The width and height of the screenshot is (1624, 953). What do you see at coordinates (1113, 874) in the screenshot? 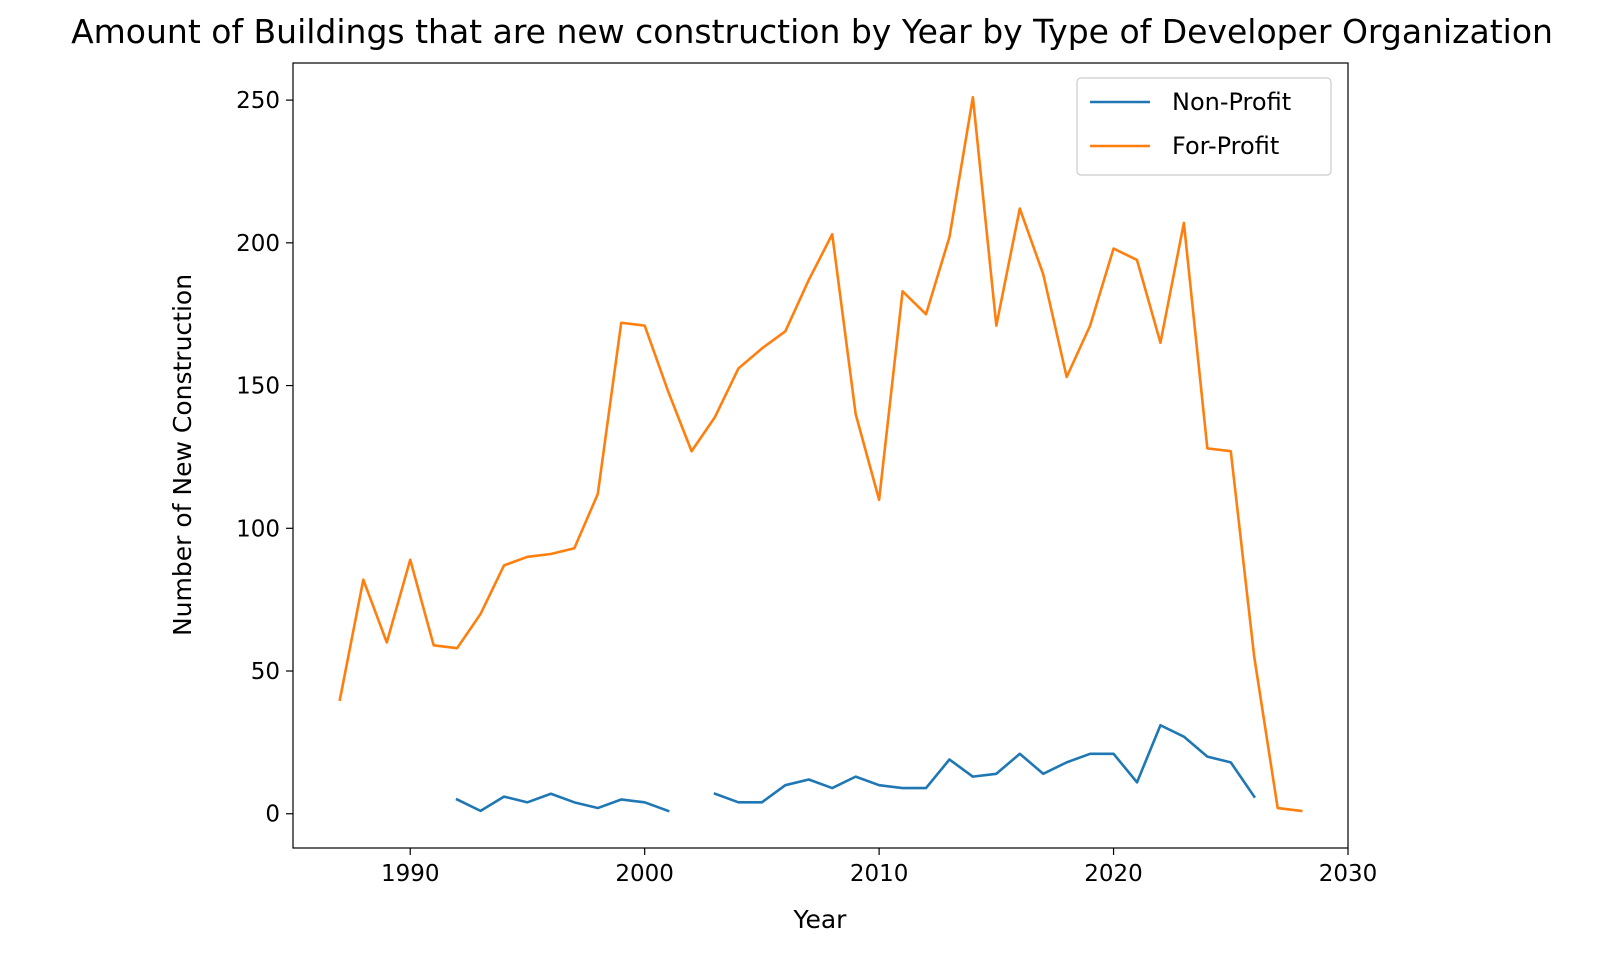
I see `x-tick-label: 2020` at bounding box center [1113, 874].